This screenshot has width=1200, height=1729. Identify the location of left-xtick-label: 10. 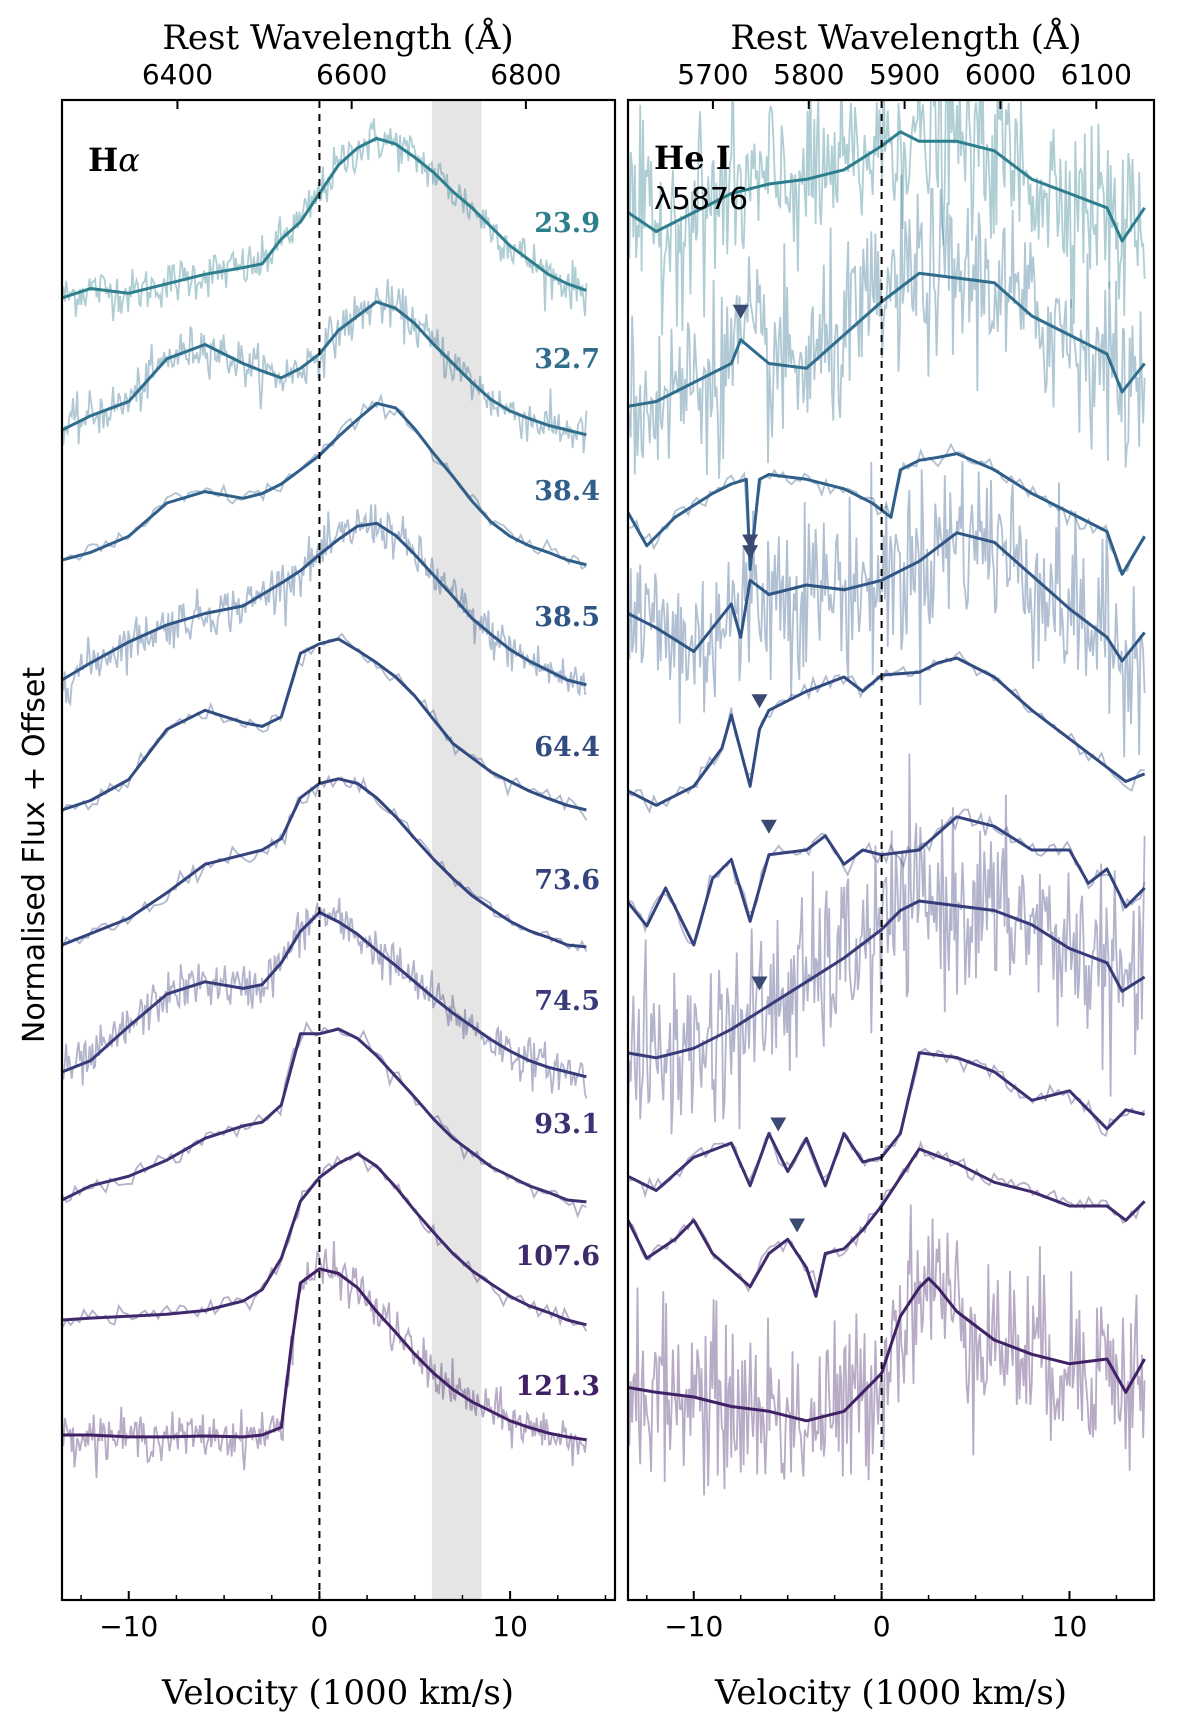
(510, 1626).